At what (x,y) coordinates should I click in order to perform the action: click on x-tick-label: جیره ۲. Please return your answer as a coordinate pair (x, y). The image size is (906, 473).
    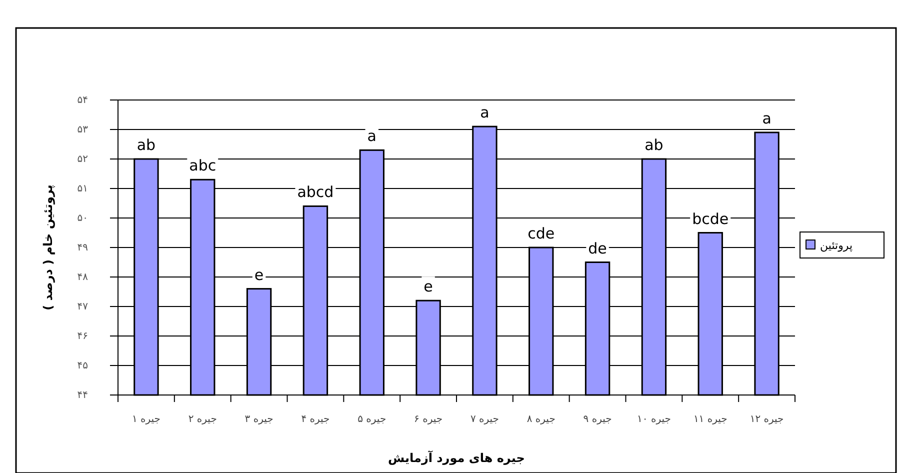
    Looking at the image, I should click on (202, 420).